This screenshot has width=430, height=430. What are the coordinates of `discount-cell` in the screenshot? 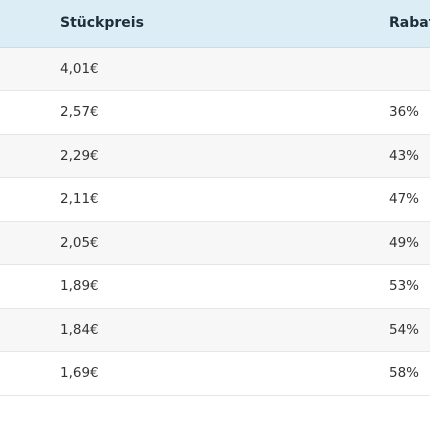 It's located at (409, 69).